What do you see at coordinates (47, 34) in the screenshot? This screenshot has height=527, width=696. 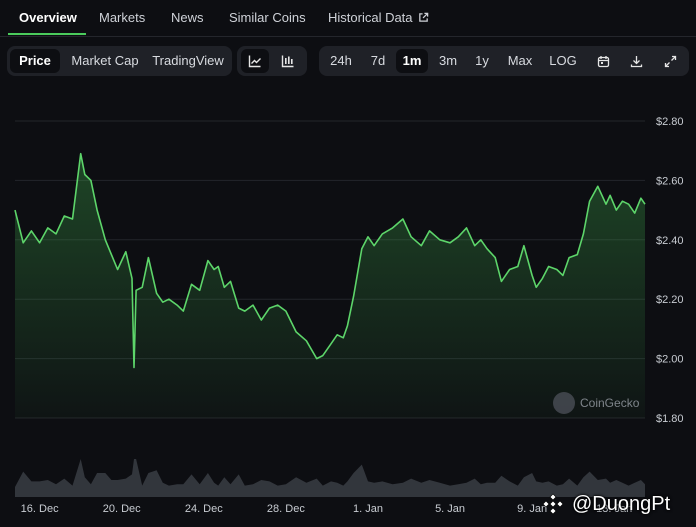 I see `active-tab-indicator` at bounding box center [47, 34].